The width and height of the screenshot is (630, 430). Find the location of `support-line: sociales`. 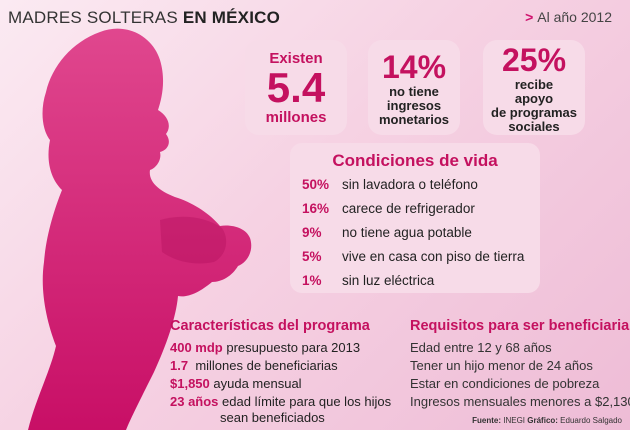

support-line: sociales is located at coordinates (534, 126).